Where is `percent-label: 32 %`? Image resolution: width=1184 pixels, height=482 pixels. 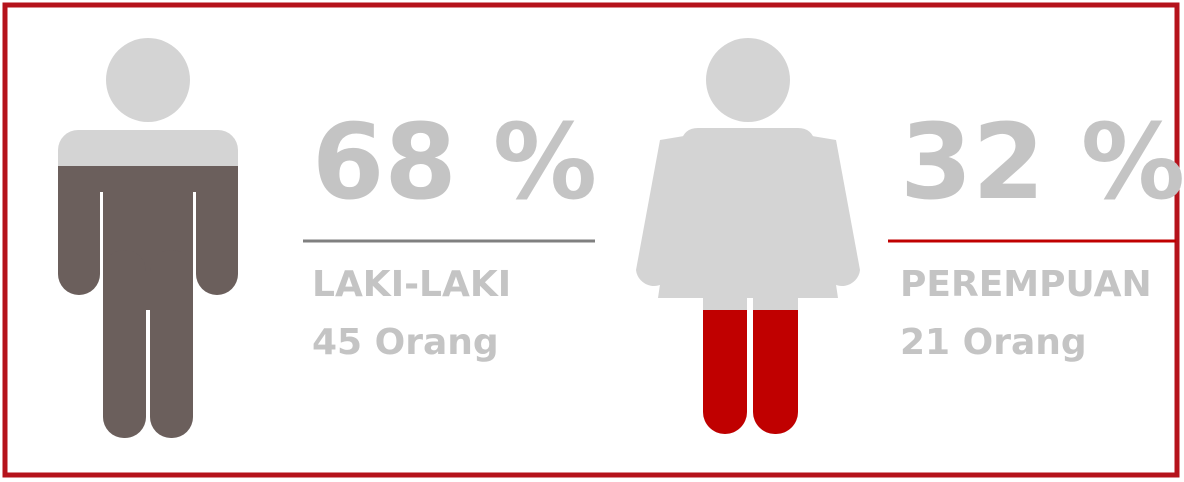
percent-label: 32 % is located at coordinates (1042, 162).